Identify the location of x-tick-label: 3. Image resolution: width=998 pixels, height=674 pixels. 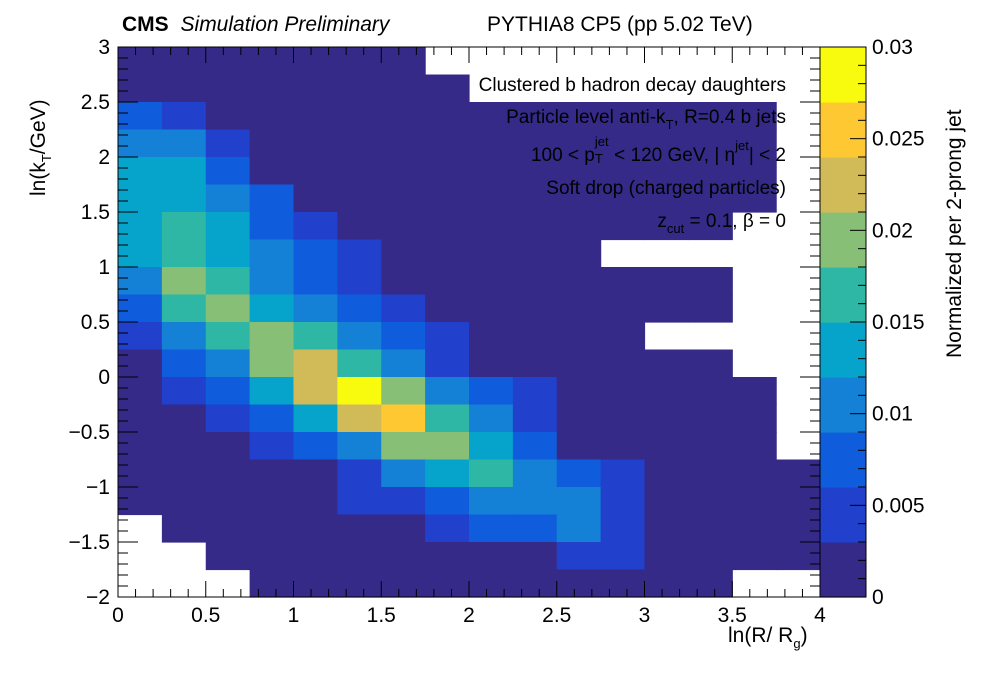
(645, 615).